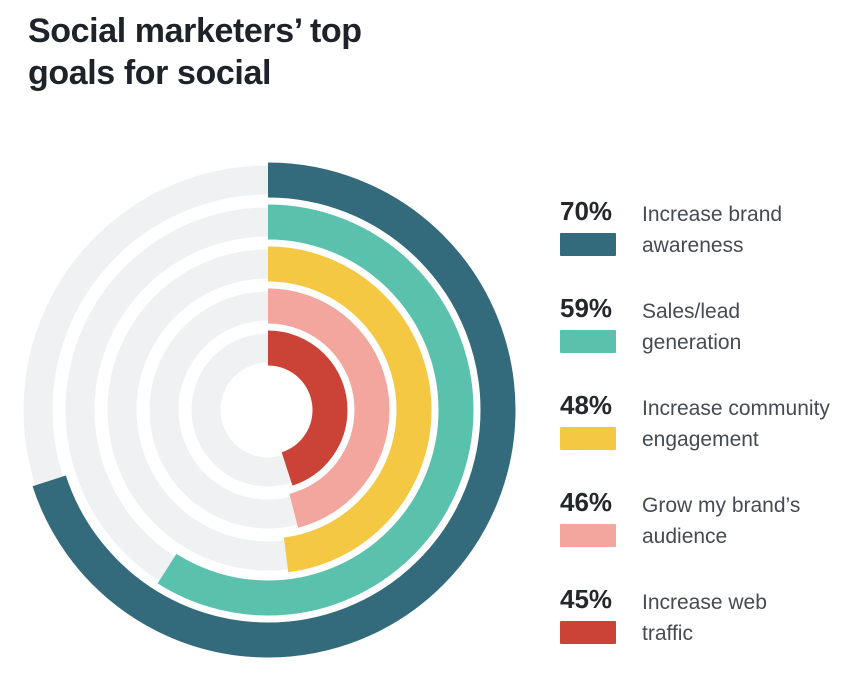 This screenshot has width=866, height=692. Describe the element at coordinates (591, 519) in the screenshot. I see `legend-key: 46%` at that location.